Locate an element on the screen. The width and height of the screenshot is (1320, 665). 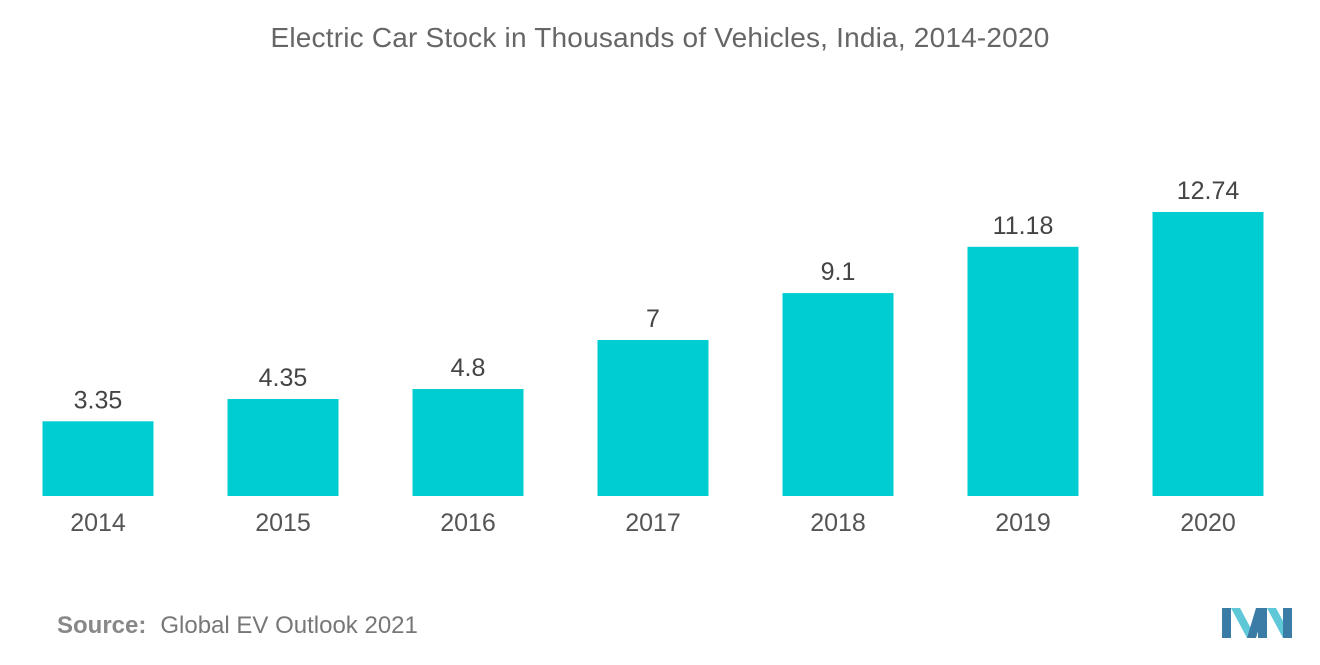
x-tick-labels-layer: 2014 2015 2016 2017 2018 2019 2020 is located at coordinates (653, 523).